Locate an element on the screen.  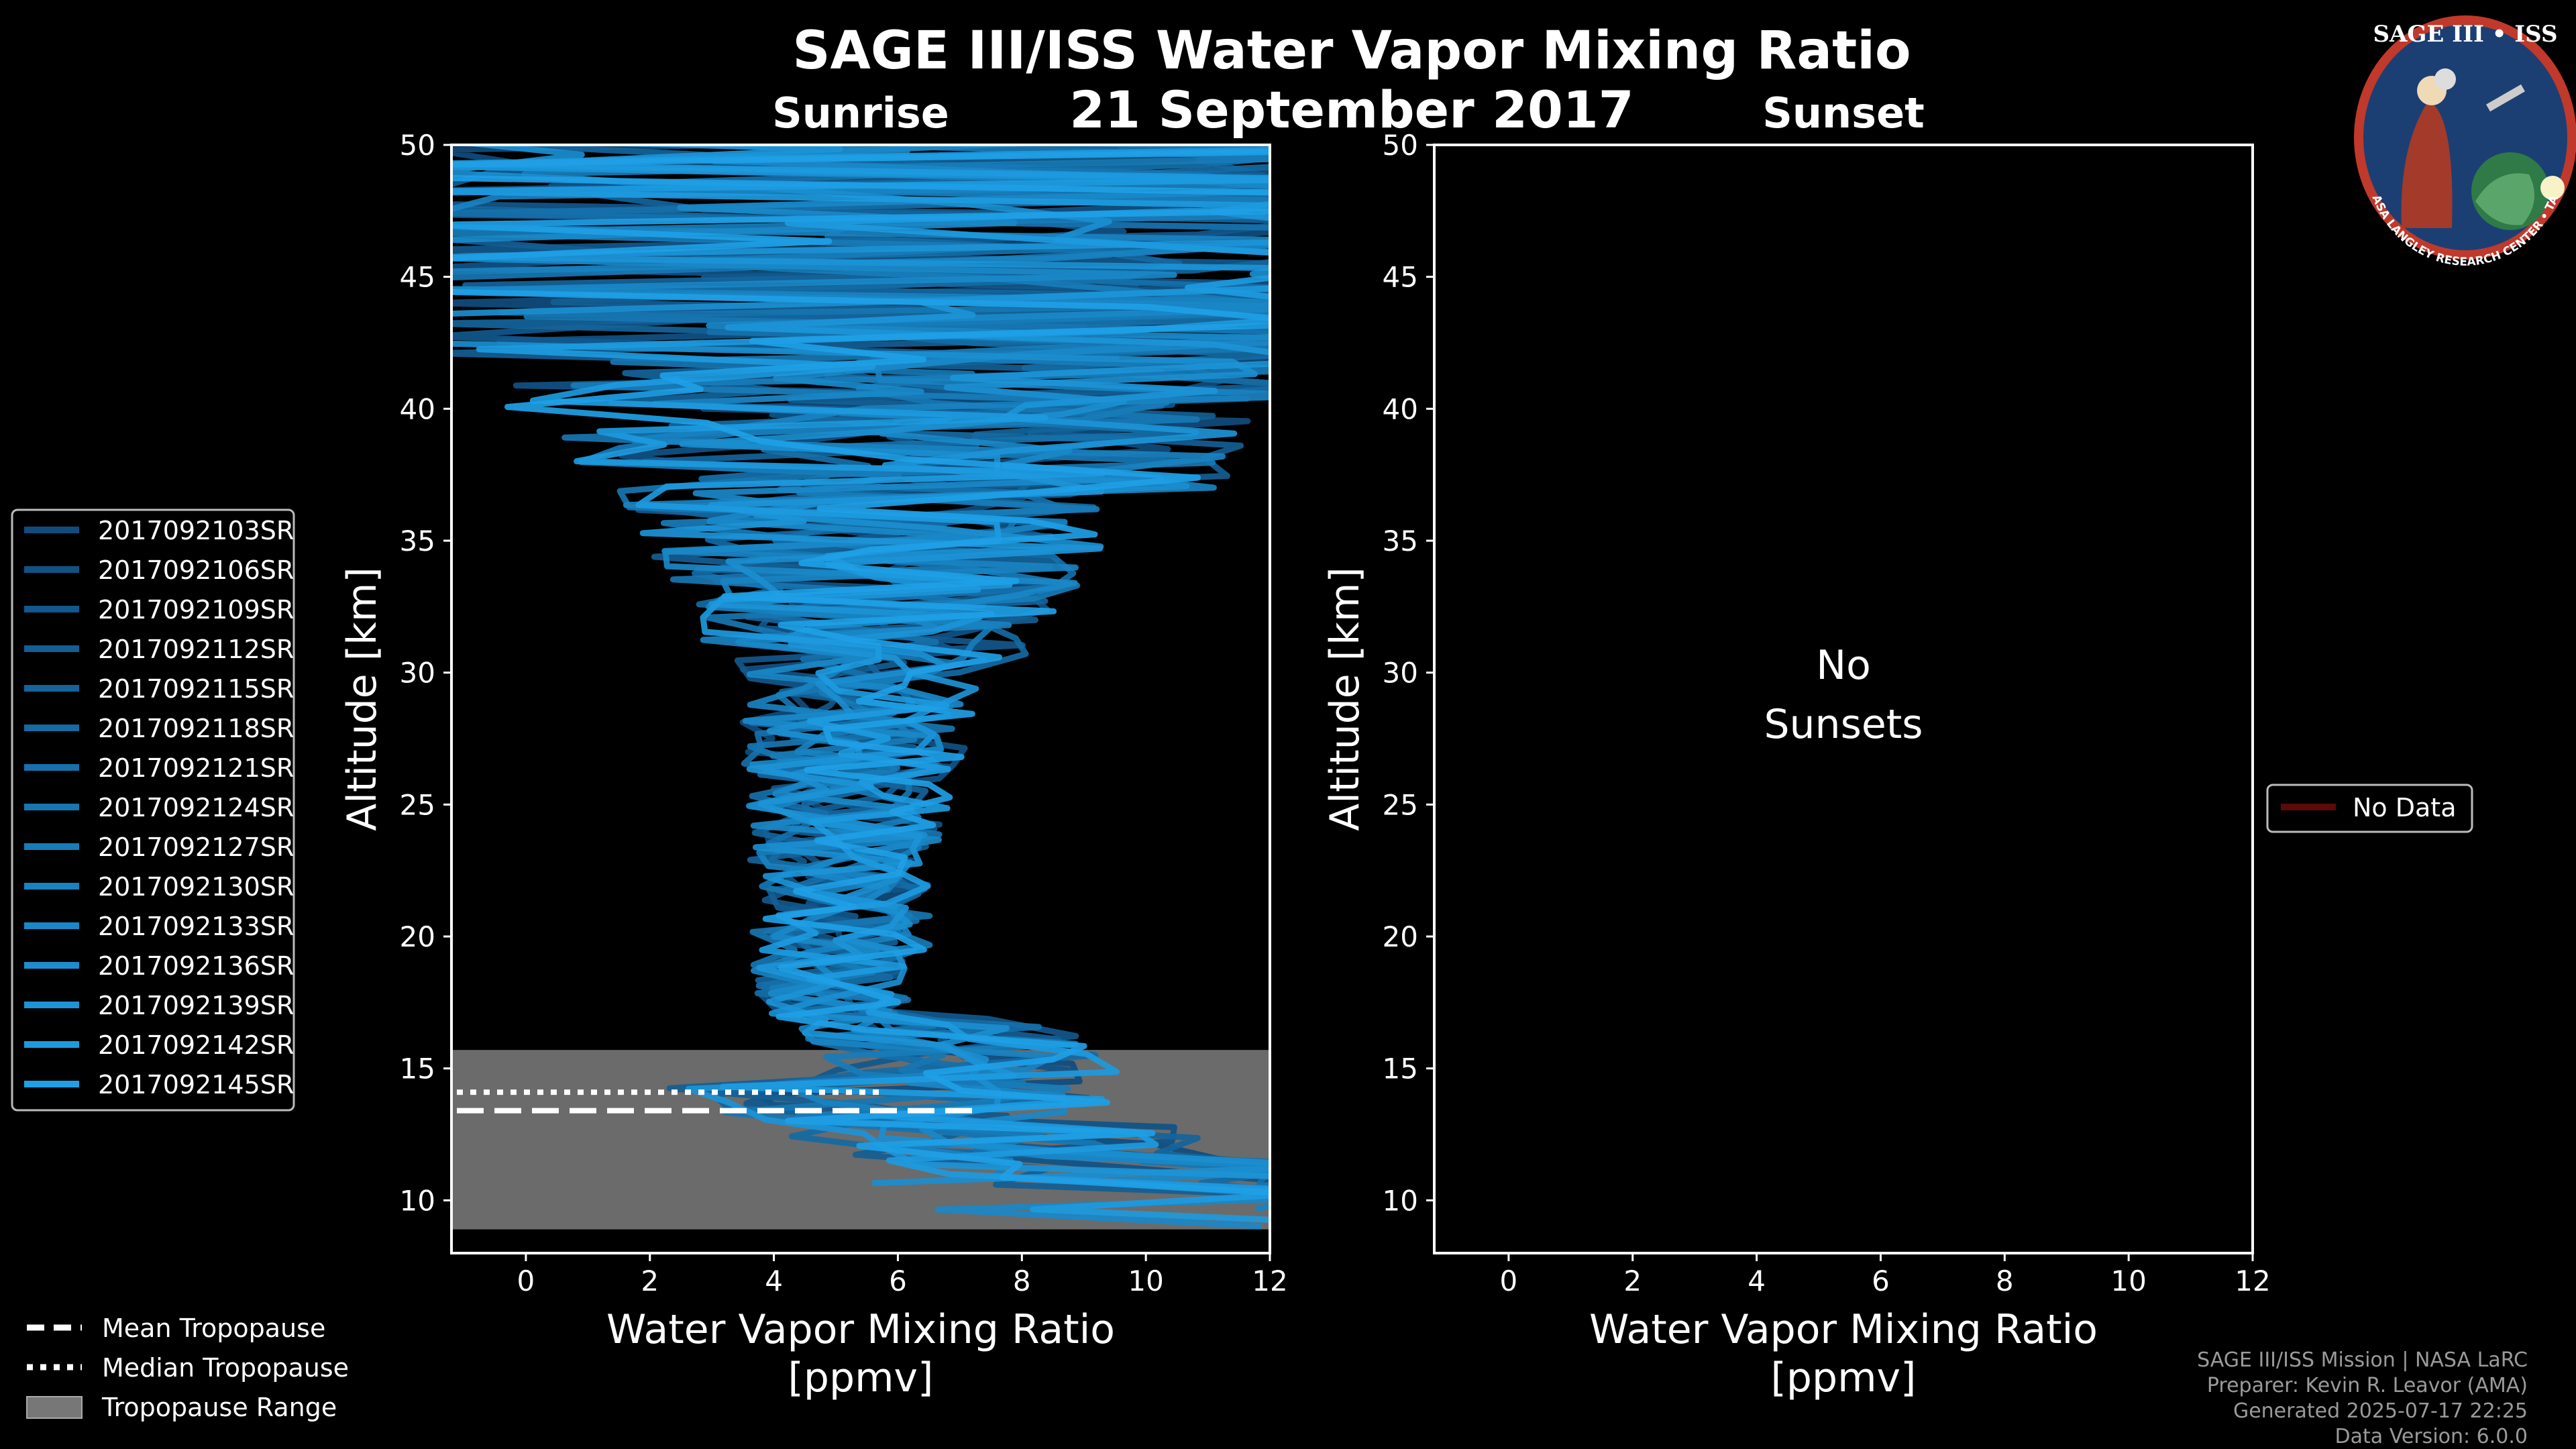
sunrise-xlabel-line2: [ppmv] is located at coordinates (861, 1377).